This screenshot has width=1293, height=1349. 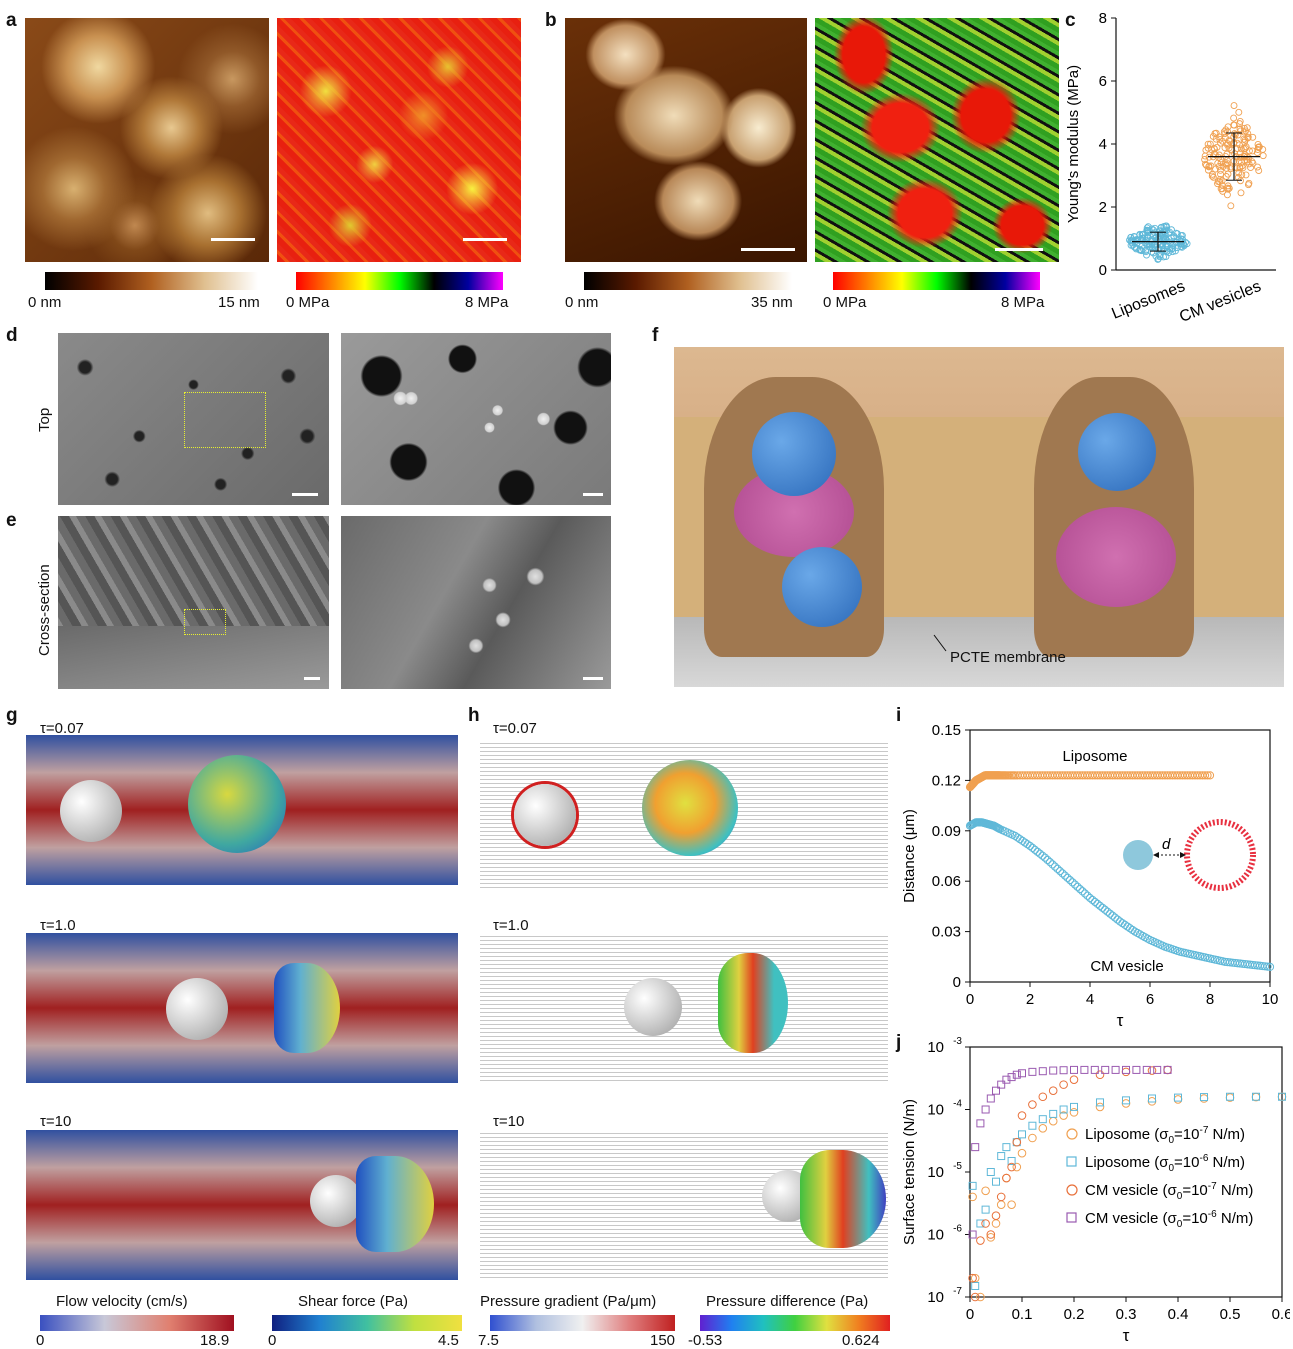 I want to click on modulus-colorbar-b, so click(x=936, y=281).